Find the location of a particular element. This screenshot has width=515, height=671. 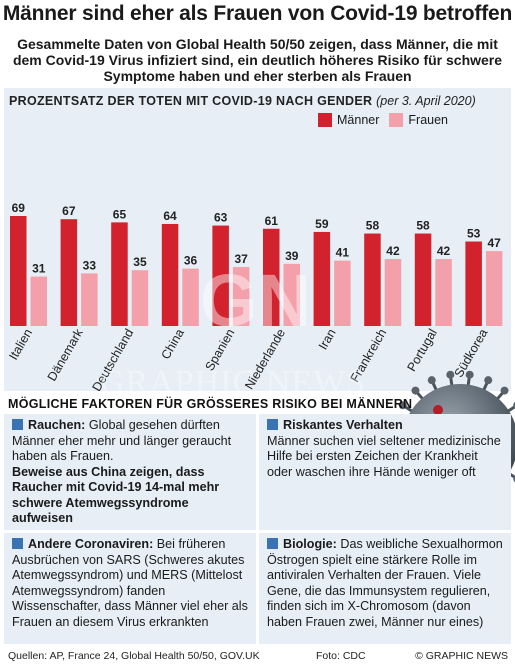

chart-legend: Männer Frauen is located at coordinates (383, 120).